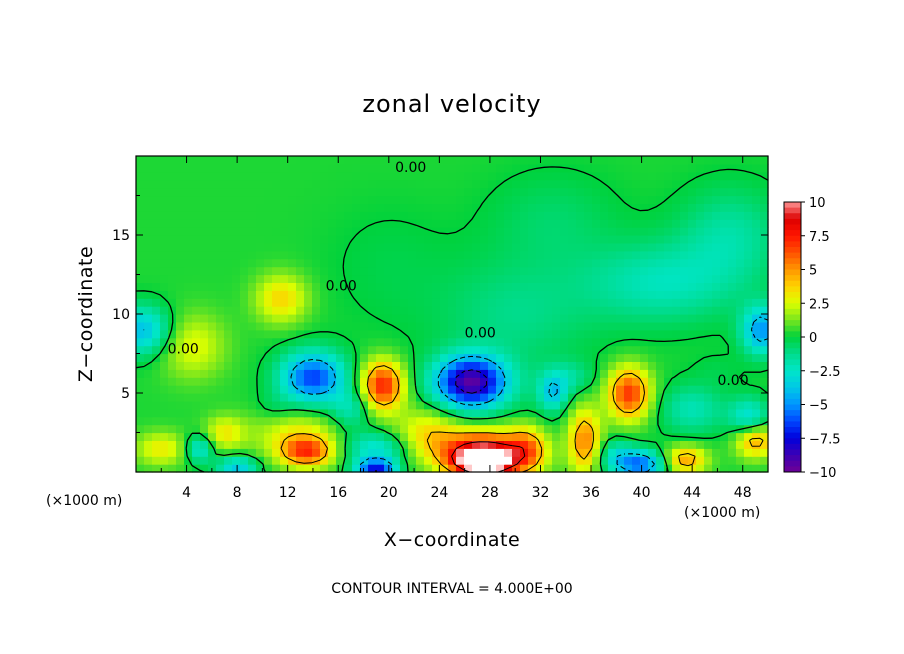 The image size is (904, 654). Describe the element at coordinates (410, 168) in the screenshot. I see `contour-label: 0.00` at that location.